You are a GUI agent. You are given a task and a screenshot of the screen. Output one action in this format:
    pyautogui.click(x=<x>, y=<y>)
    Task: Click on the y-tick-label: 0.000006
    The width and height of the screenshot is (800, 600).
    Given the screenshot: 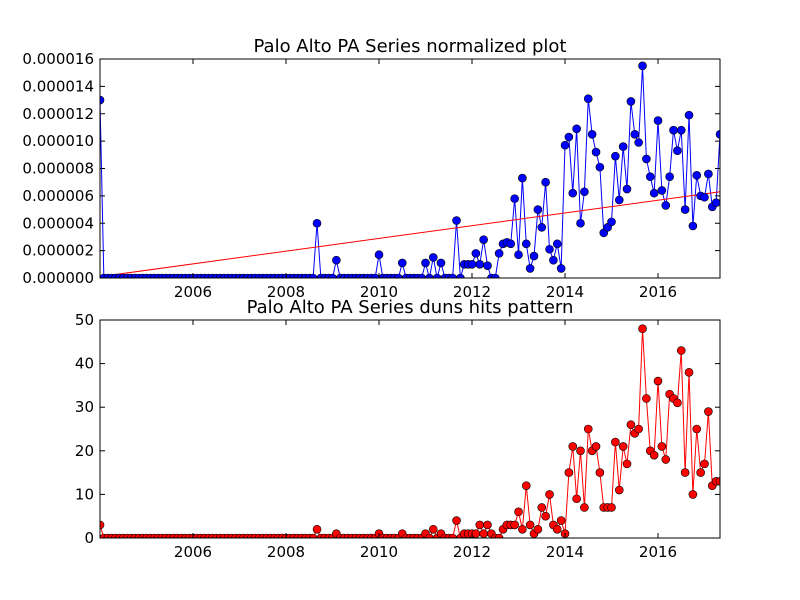 What is the action you would take?
    pyautogui.click(x=58, y=196)
    